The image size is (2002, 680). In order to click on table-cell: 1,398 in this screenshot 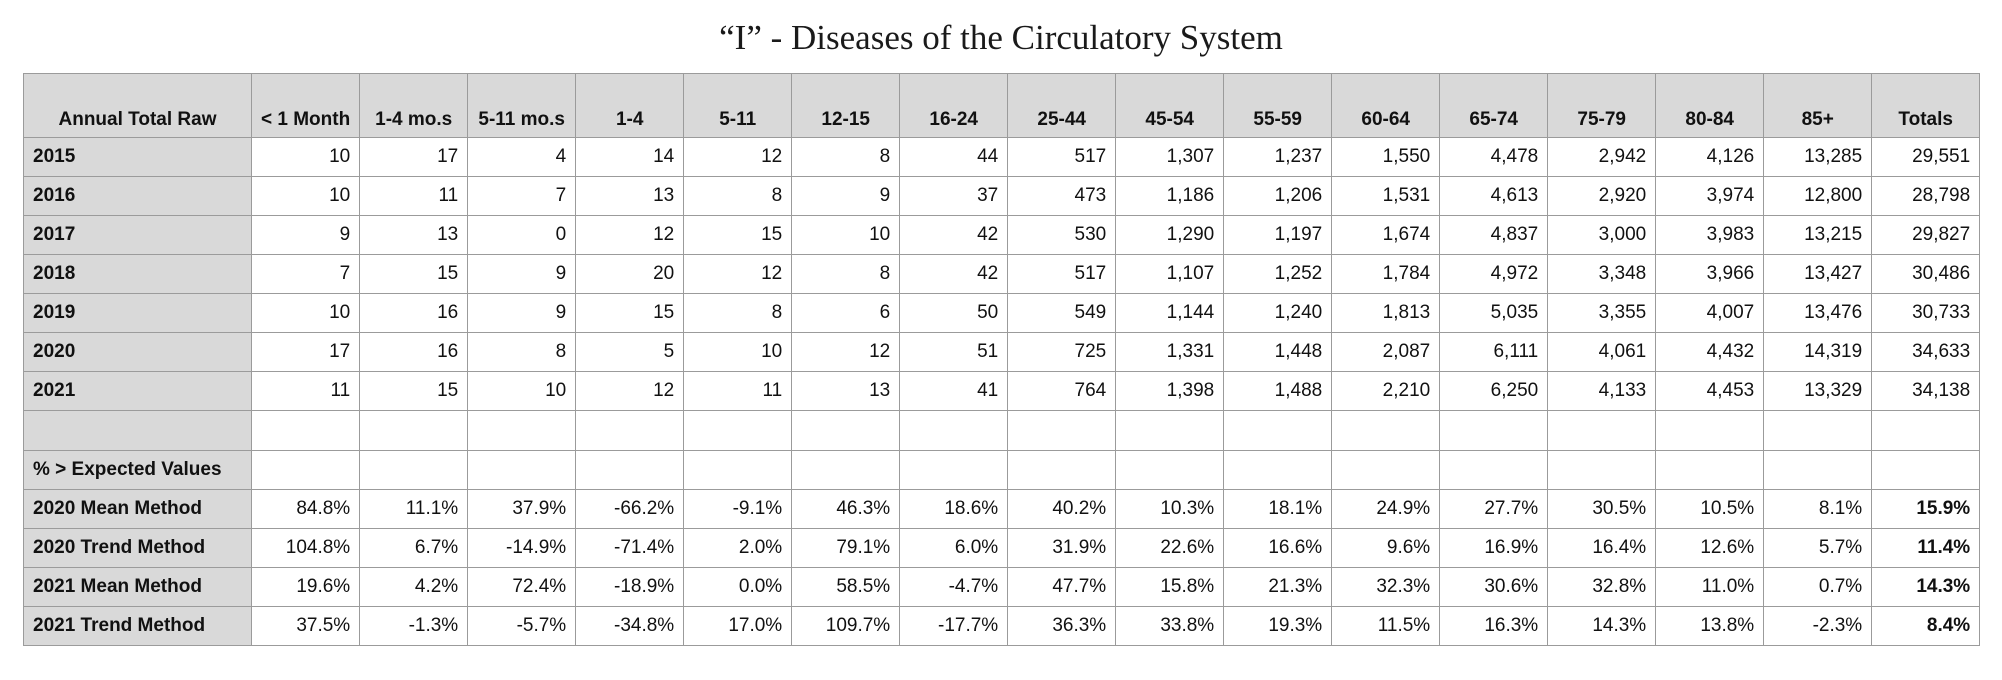, I will do `click(1170, 391)`.